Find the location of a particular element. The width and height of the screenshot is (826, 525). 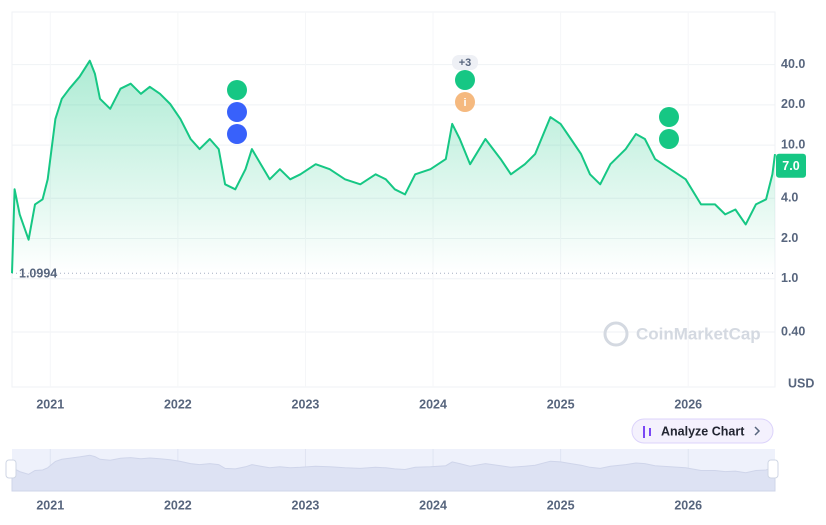

x-tick-label: 2025 is located at coordinates (561, 404).